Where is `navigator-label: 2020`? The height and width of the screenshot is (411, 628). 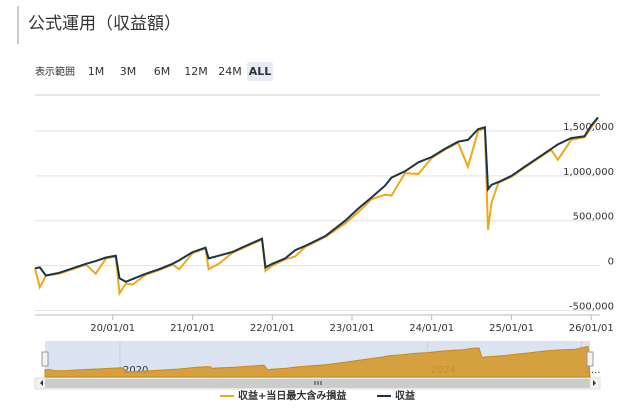 navigator-label: 2020 is located at coordinates (135, 370).